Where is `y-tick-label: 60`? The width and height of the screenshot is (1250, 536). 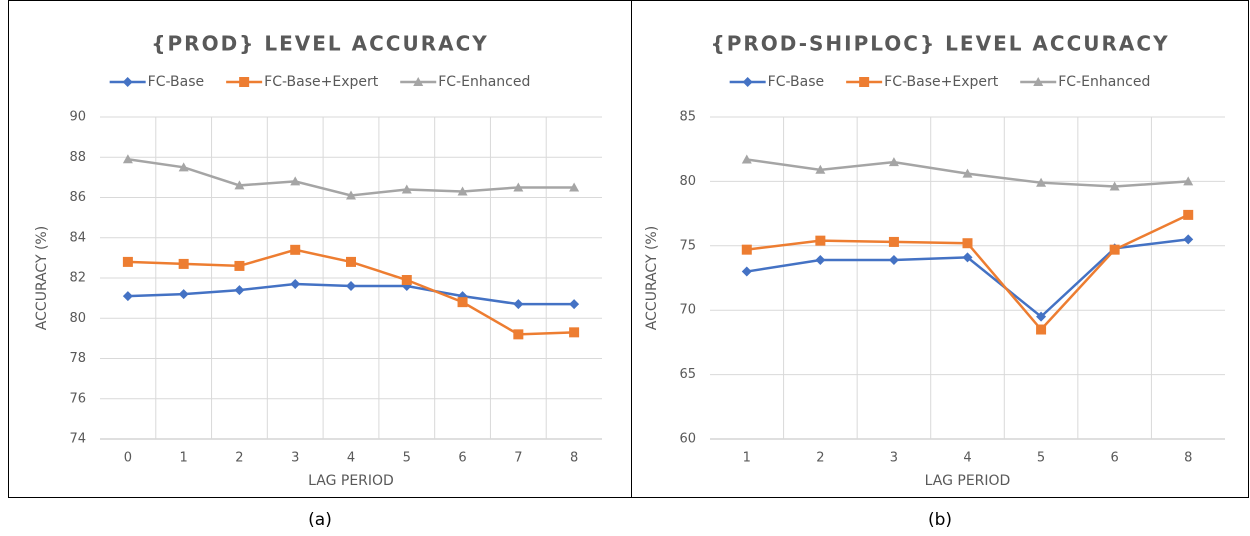
y-tick-label: 60 is located at coordinates (687, 439).